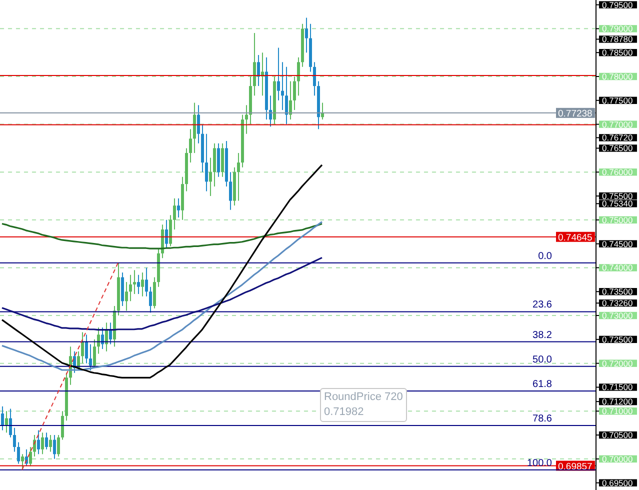  Describe the element at coordinates (617, 291) in the screenshot. I see `y2-tick-label: 0.73500` at that location.